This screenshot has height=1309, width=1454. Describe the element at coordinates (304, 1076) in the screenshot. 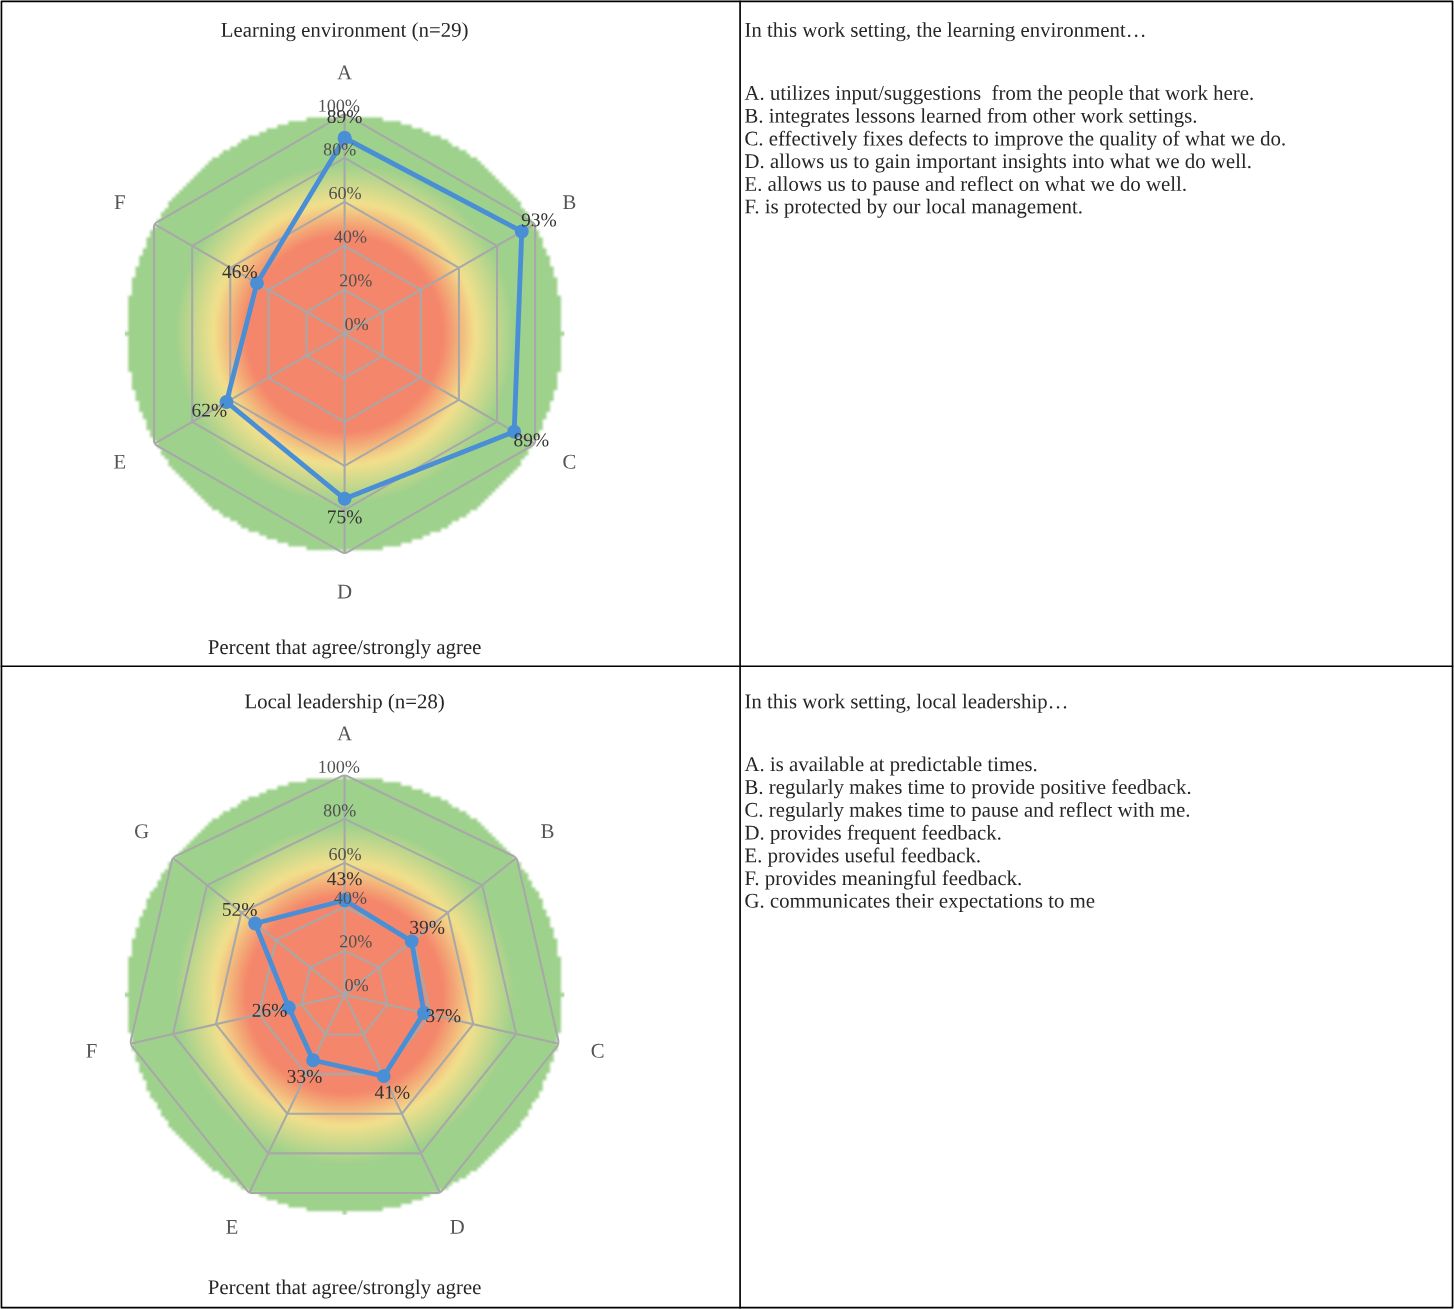

I see `data-label: 33%` at that location.